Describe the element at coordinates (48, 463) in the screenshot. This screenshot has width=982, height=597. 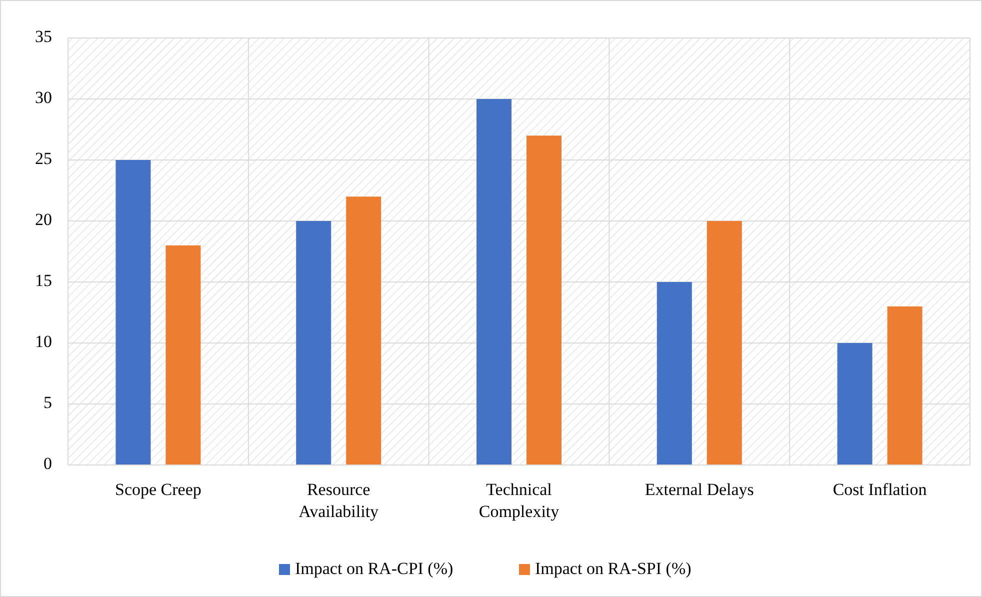
I see `y-tick-label: 0` at that location.